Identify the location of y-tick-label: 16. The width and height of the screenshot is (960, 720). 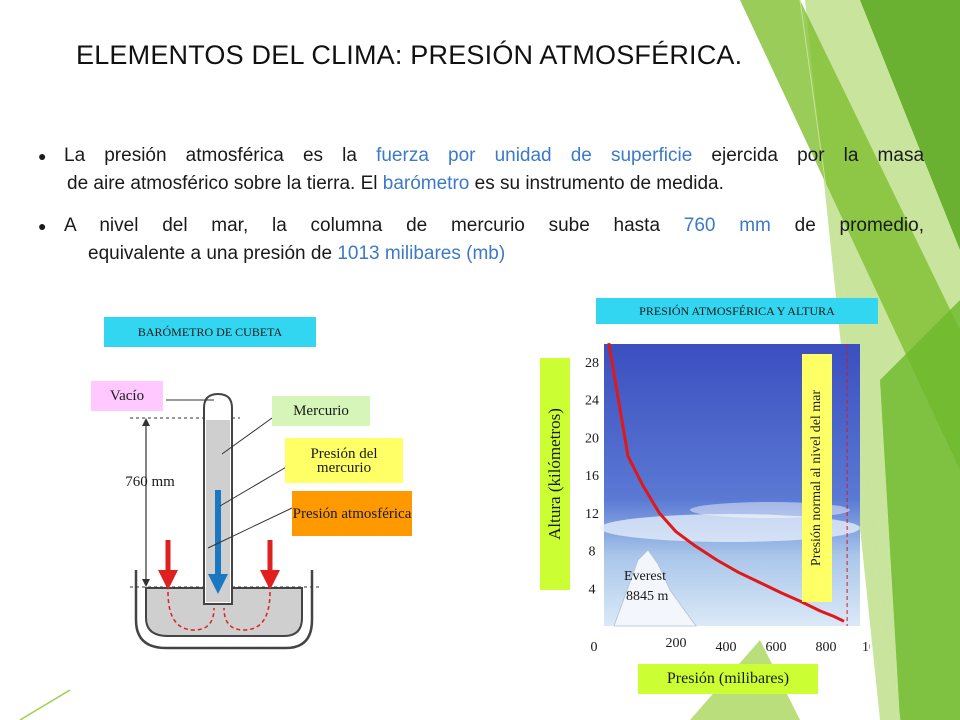
(592, 476).